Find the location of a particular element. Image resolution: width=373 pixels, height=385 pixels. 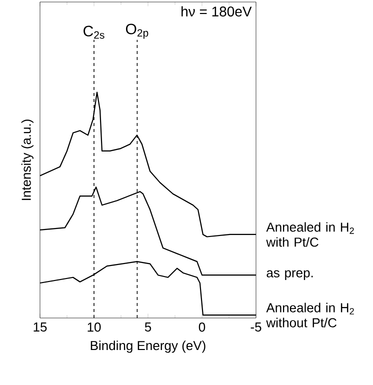

x-tick-label: 15 is located at coordinates (40, 327).